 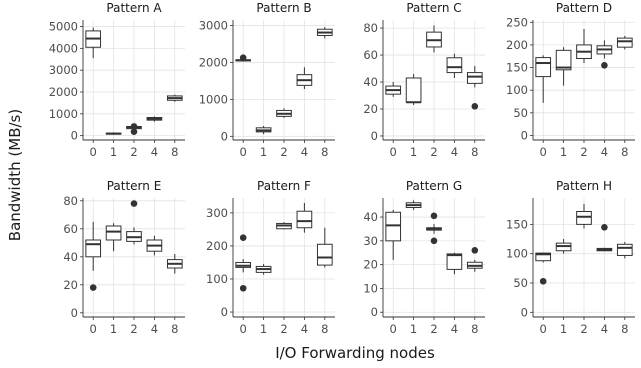 What do you see at coordinates (433, 8) in the screenshot?
I see `panel-title: Pattern C` at bounding box center [433, 8].